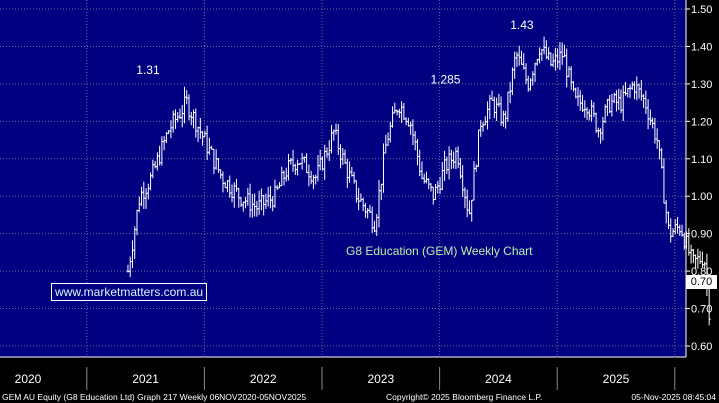 The height and width of the screenshot is (403, 719). Describe the element at coordinates (129, 292) in the screenshot. I see `website-label: www.marketmatters.com.au` at that location.